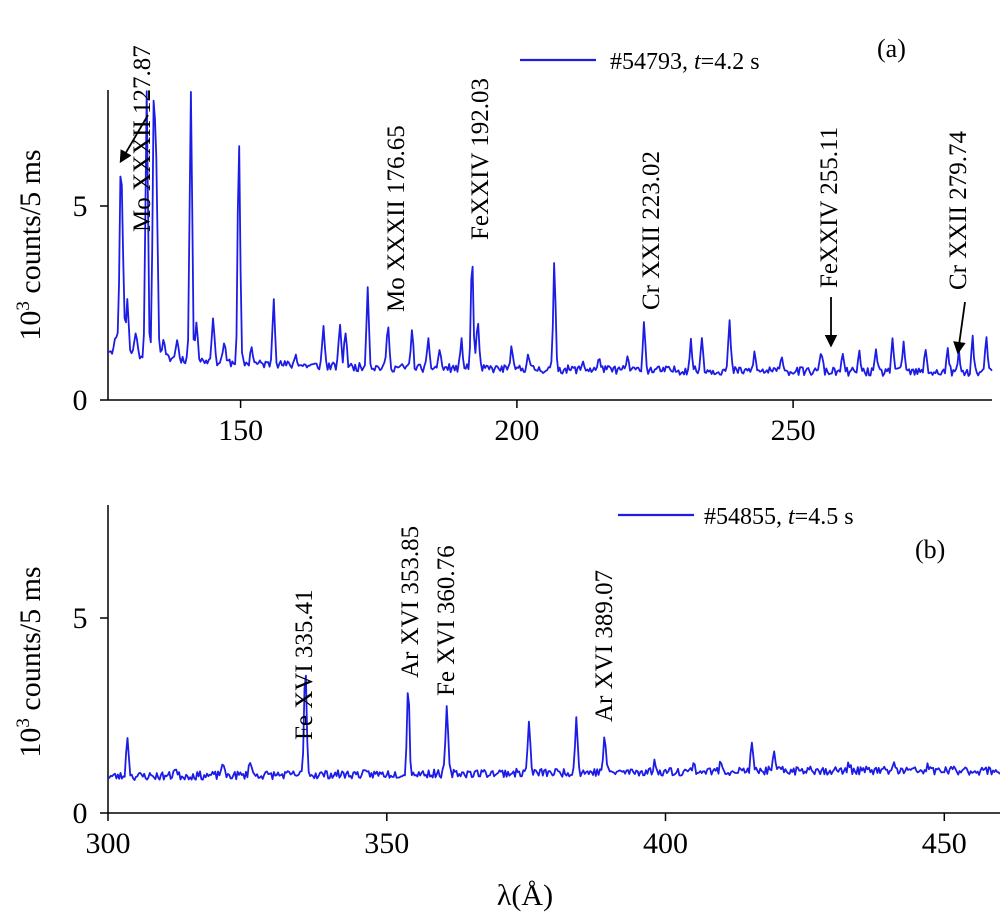 The width and height of the screenshot is (1000, 924). What do you see at coordinates (240, 430) in the screenshot?
I see `panel-a-xtick-label-150: 150` at bounding box center [240, 430].